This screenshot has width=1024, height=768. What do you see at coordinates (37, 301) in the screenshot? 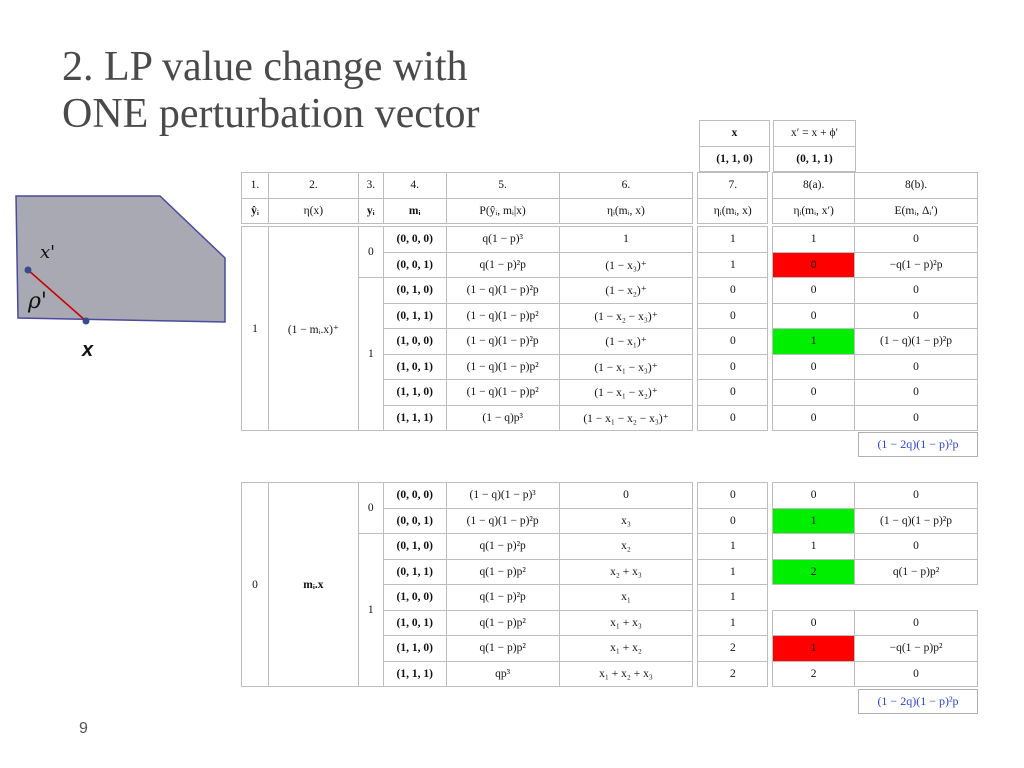
I see `label-rho: ρ'` at bounding box center [37, 301].